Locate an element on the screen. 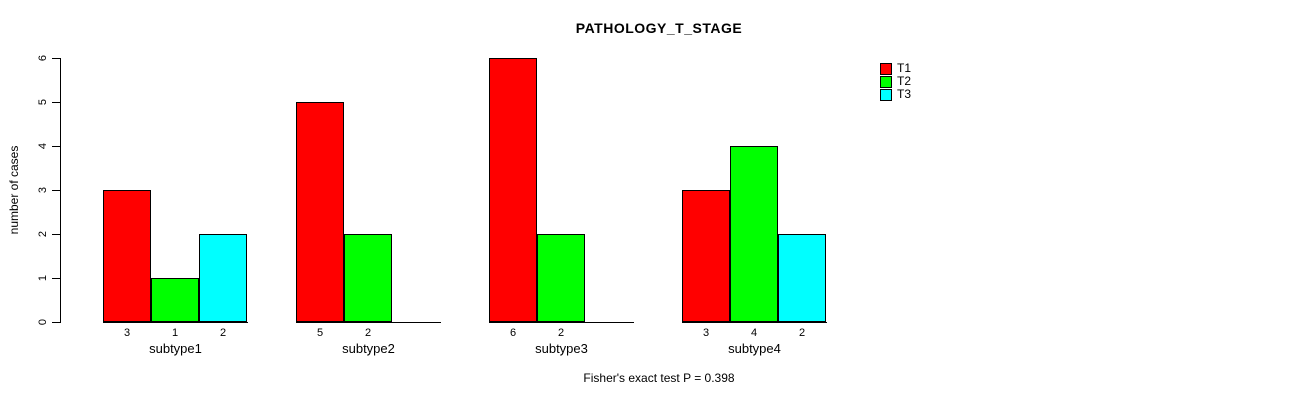  bar-value-label: 5 is located at coordinates (320, 333).